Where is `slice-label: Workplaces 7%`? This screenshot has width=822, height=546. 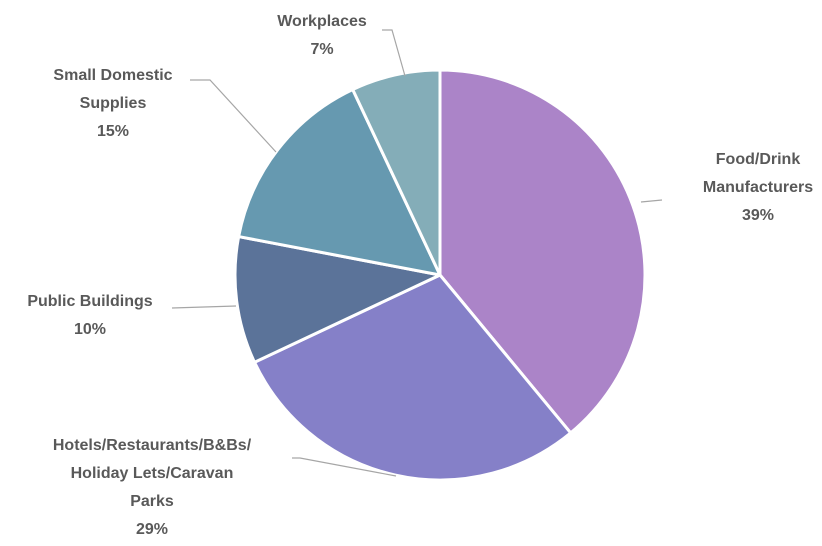
slice-label: Workplaces 7% is located at coordinates (322, 36).